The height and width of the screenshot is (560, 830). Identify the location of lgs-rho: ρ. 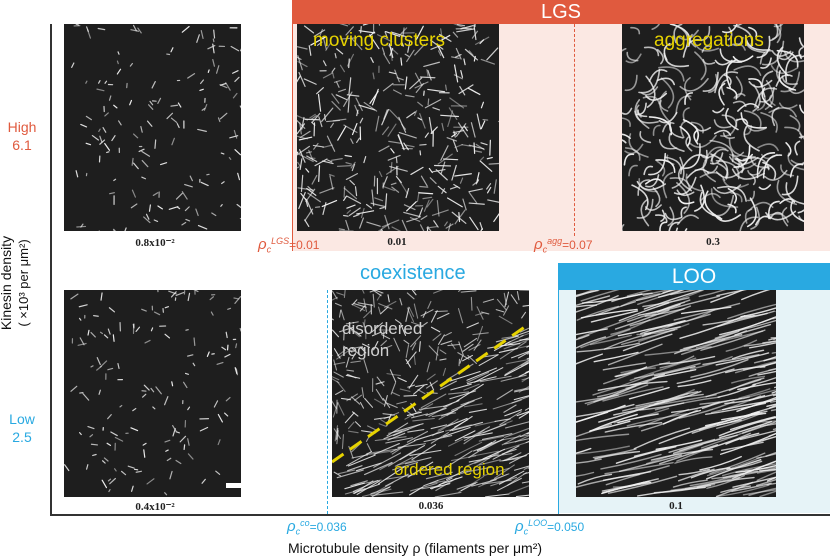
(262, 244).